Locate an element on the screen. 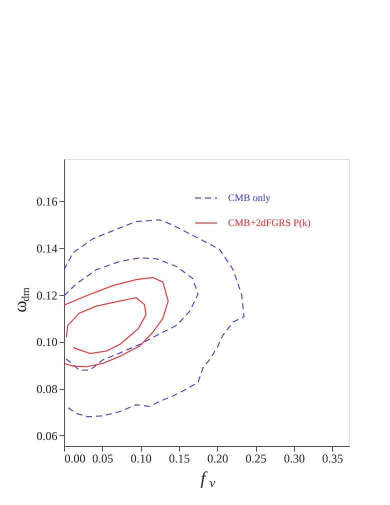 The width and height of the screenshot is (390, 505). x-tick-label: 0.10 is located at coordinates (141, 459).